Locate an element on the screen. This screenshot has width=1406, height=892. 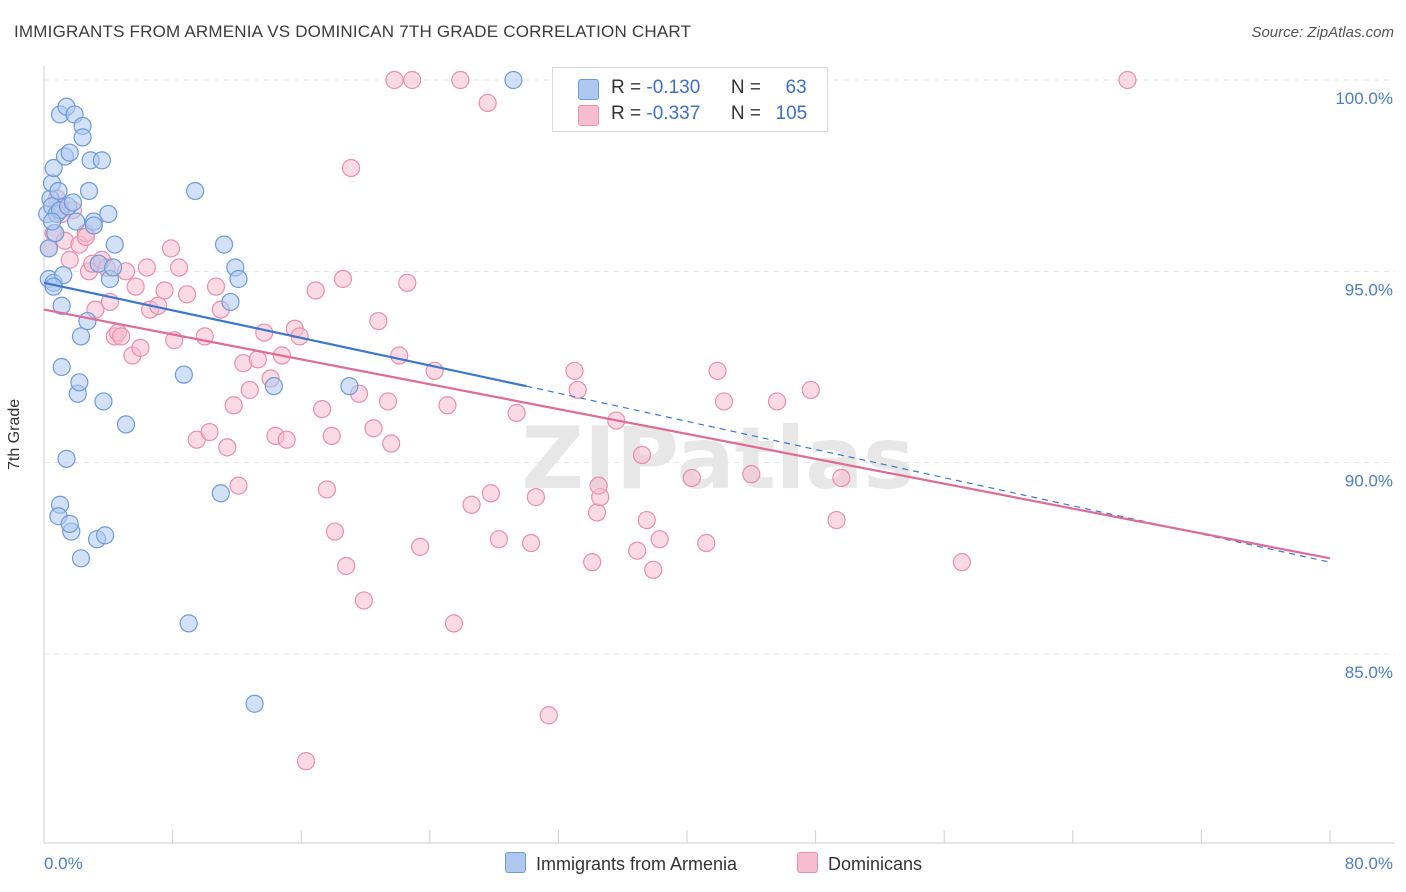
legend-n-value: 63 is located at coordinates (796, 87).